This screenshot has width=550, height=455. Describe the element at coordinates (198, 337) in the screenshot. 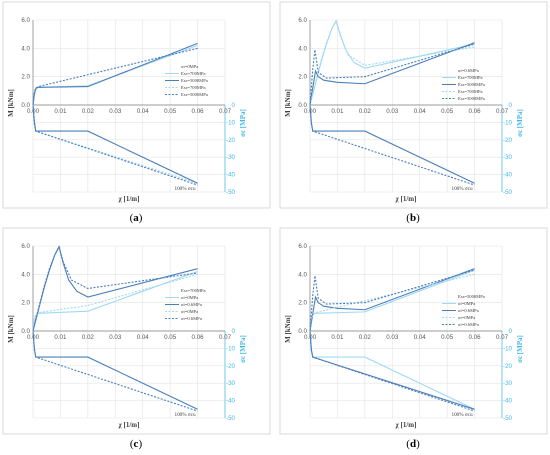

I see `x-tick-label: 0.06` at that location.